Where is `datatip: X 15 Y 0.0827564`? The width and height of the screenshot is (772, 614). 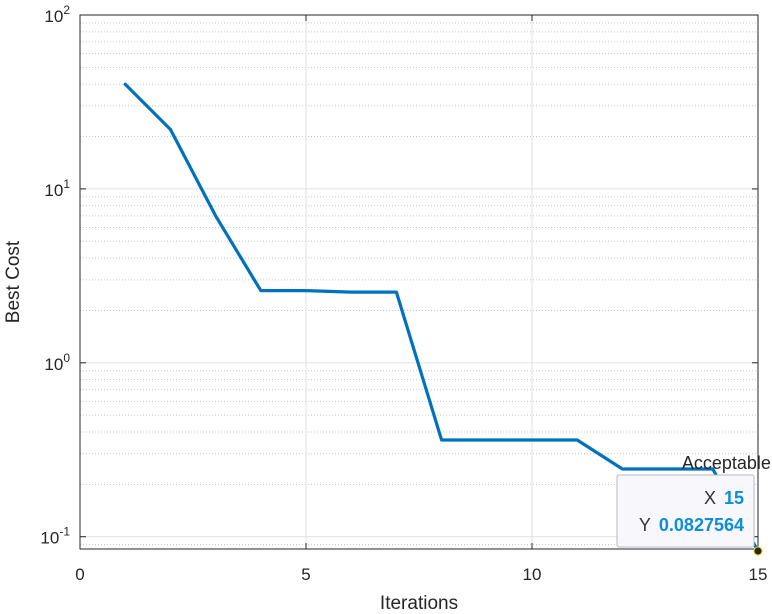 datatip: X 15 Y 0.0827564 is located at coordinates (685, 511).